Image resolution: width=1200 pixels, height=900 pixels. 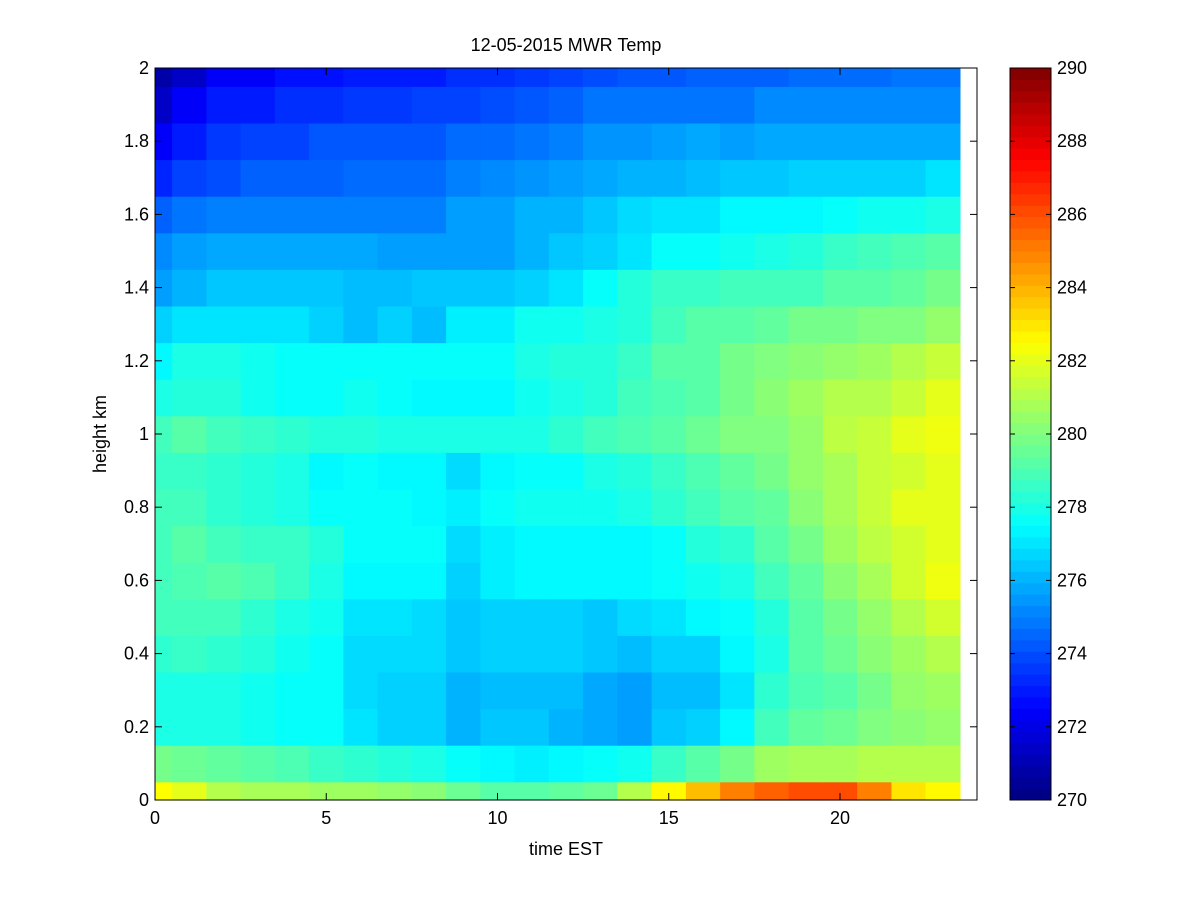 I want to click on y-tick-label: 1.8, so click(x=136, y=141).